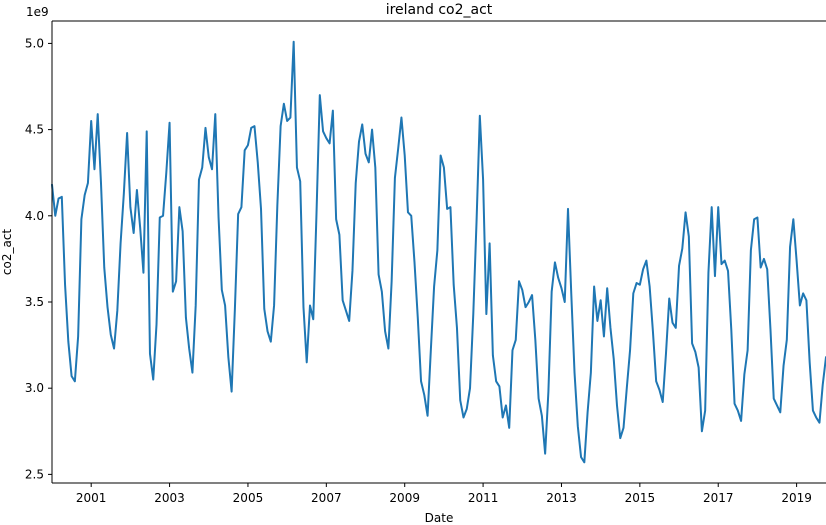 The width and height of the screenshot is (826, 525). I want to click on y-axis-label: co2_act, so click(7, 252).